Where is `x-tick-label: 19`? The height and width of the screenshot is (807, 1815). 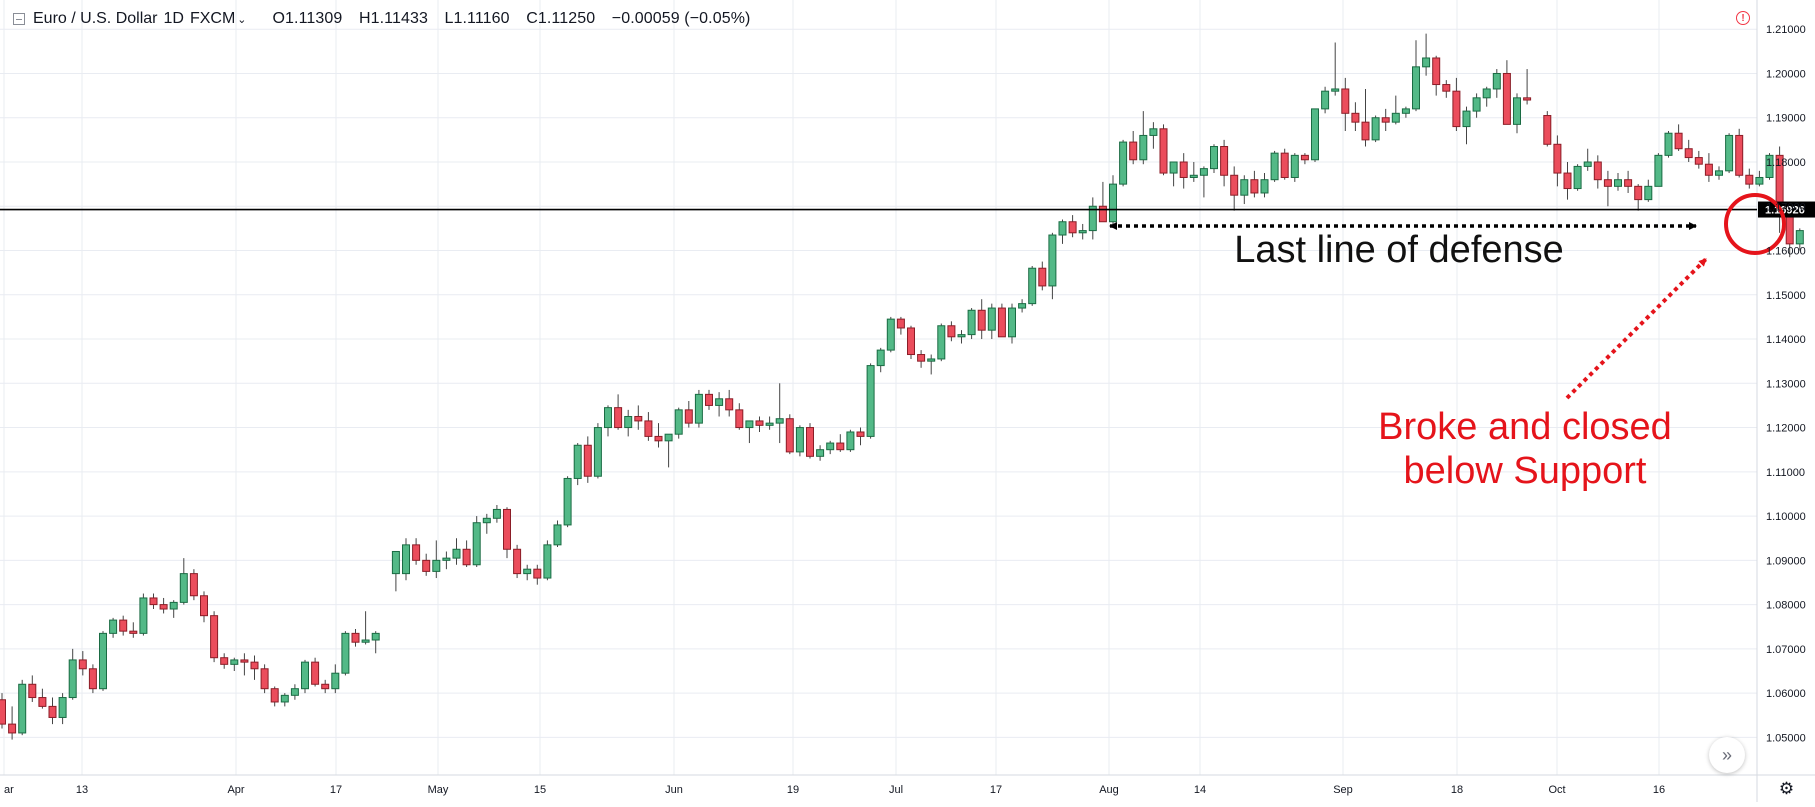 x-tick-label: 19 is located at coordinates (793, 790).